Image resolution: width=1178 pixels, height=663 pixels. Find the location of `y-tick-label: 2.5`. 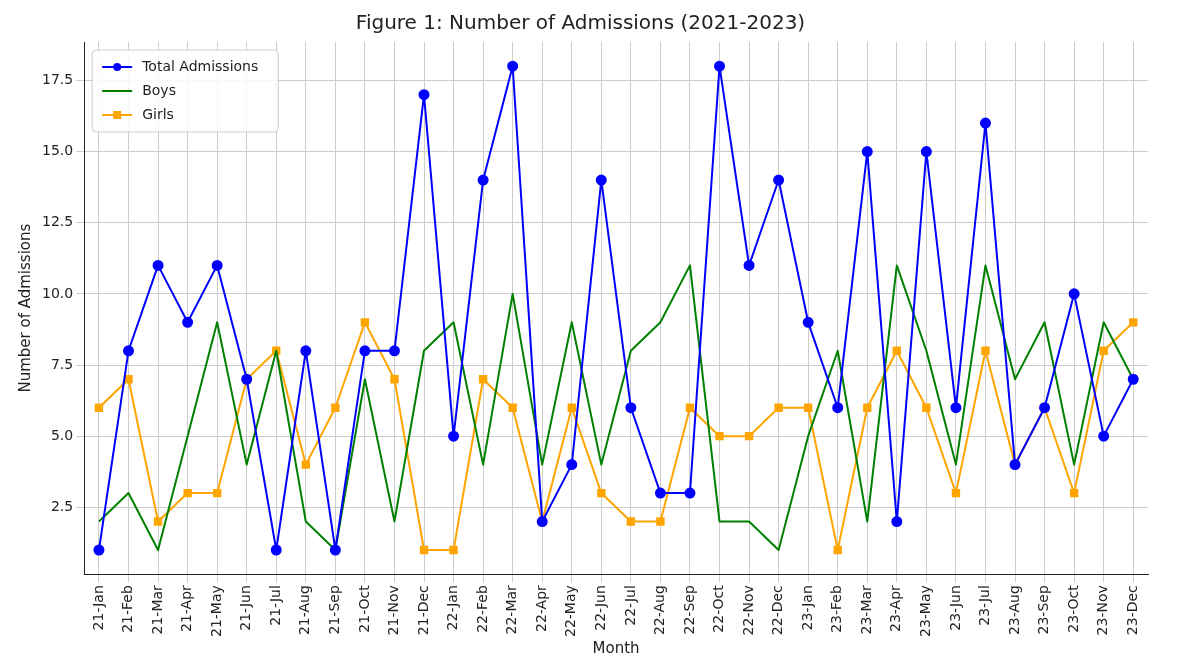

y-tick-label: 2.5 is located at coordinates (62, 505).